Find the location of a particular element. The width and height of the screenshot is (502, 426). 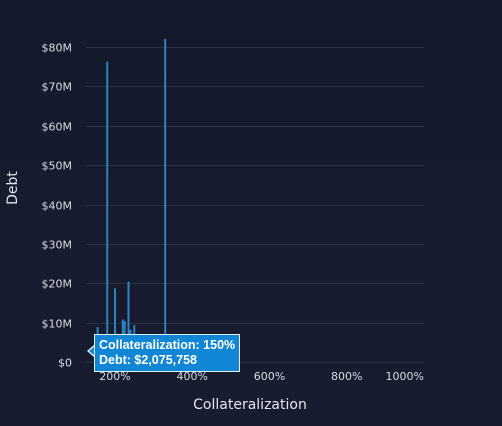

x-tick-label: 400% is located at coordinates (192, 376).